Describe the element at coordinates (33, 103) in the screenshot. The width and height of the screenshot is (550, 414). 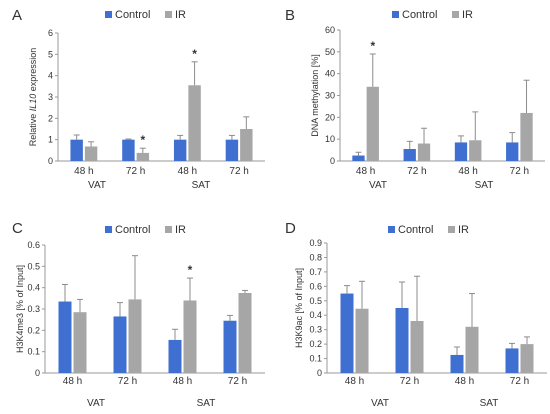
I see `y-axis-label-gene: IL10` at that location.